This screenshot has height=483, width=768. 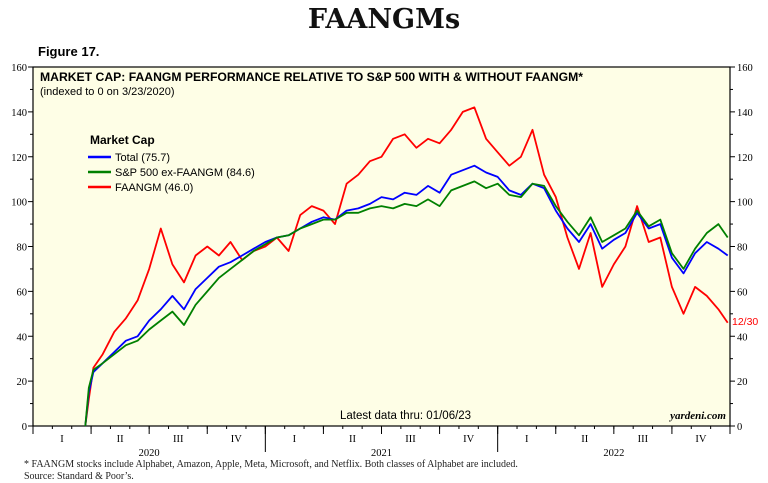 I want to click on y-tick-label-right: 140, so click(x=745, y=113).